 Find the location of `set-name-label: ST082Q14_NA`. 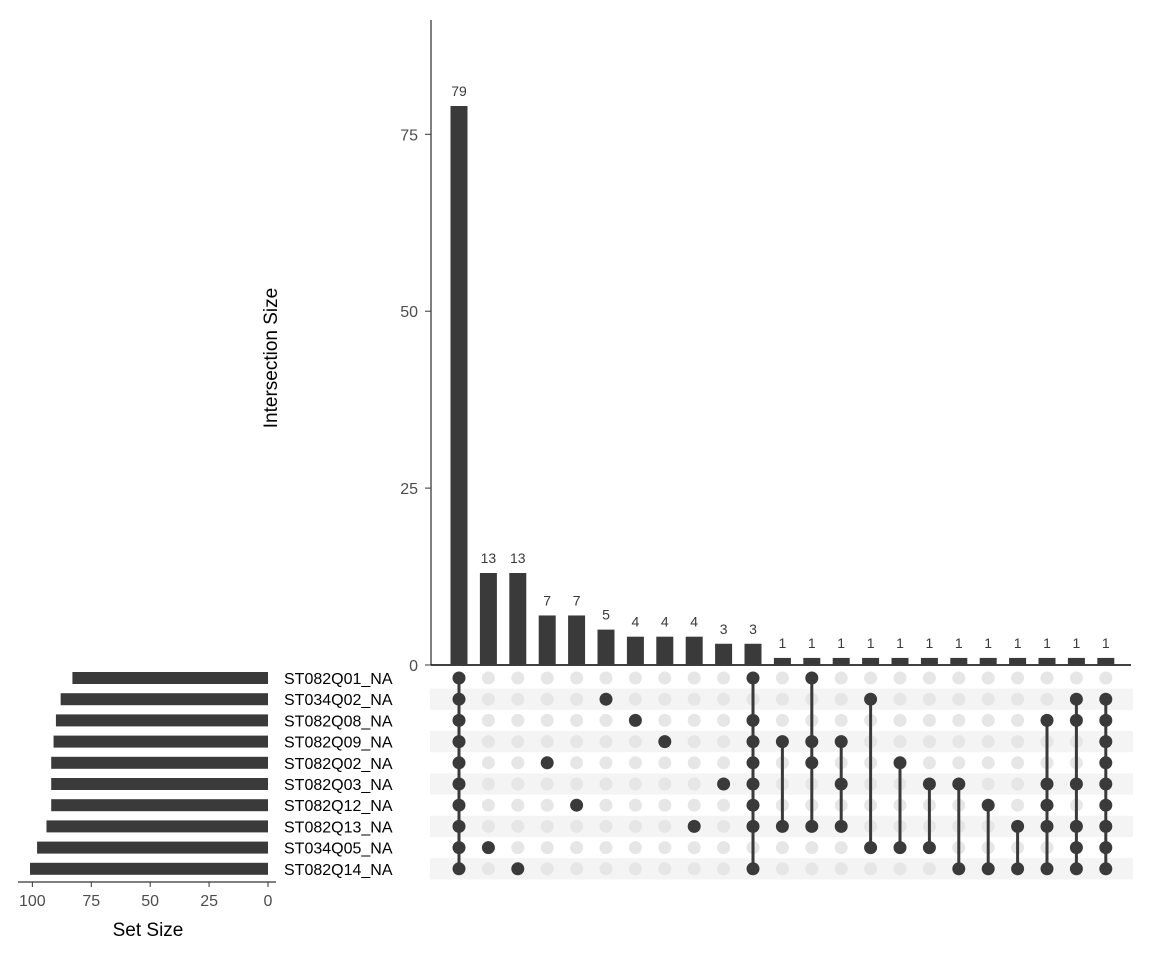

set-name-label: ST082Q14_NA is located at coordinates (338, 870).